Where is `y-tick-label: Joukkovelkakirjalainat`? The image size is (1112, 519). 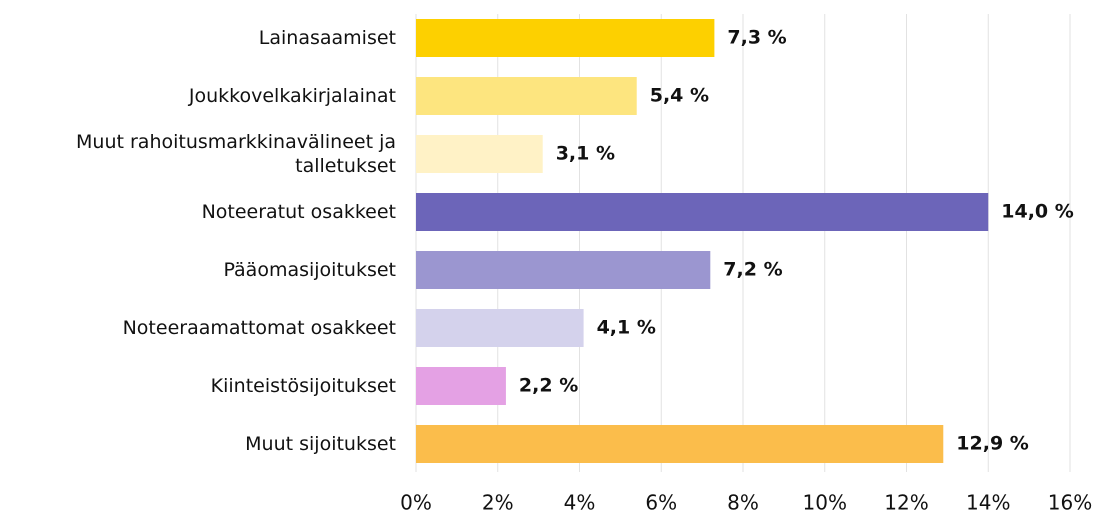 y-tick-label: Joukkovelkakirjalainat is located at coordinates (292, 96).